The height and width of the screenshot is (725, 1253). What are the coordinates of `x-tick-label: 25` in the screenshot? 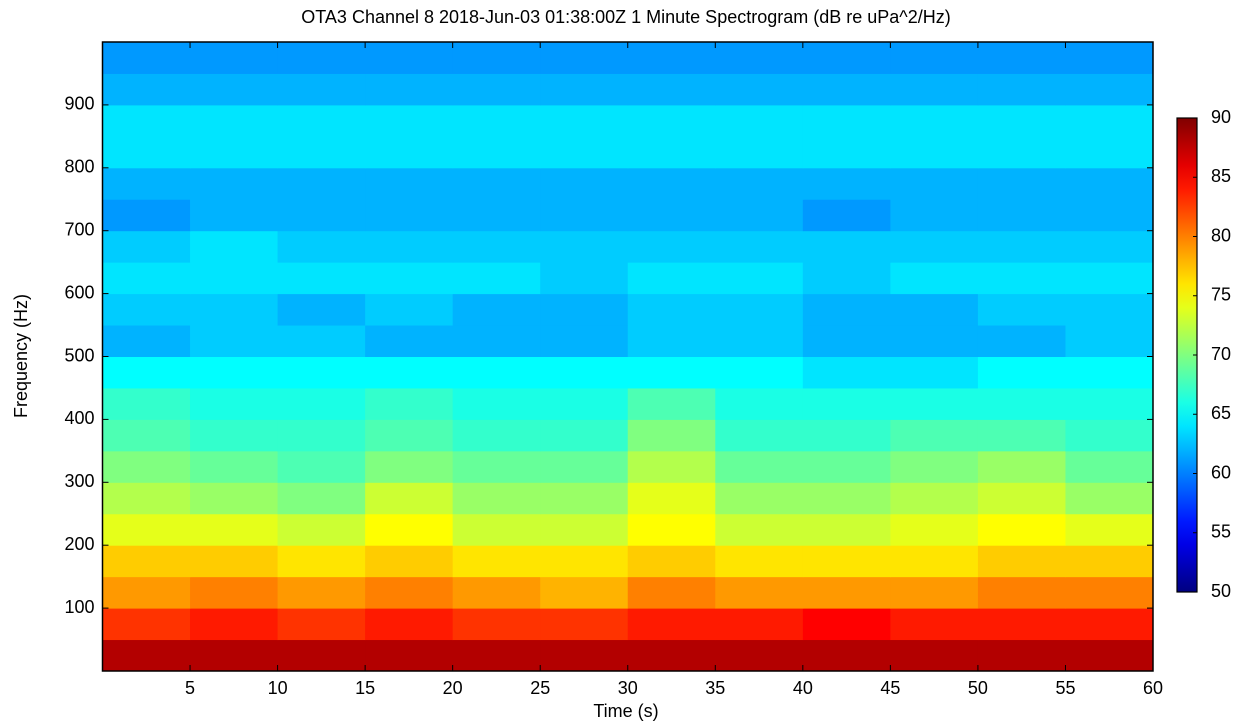 It's located at (540, 688).